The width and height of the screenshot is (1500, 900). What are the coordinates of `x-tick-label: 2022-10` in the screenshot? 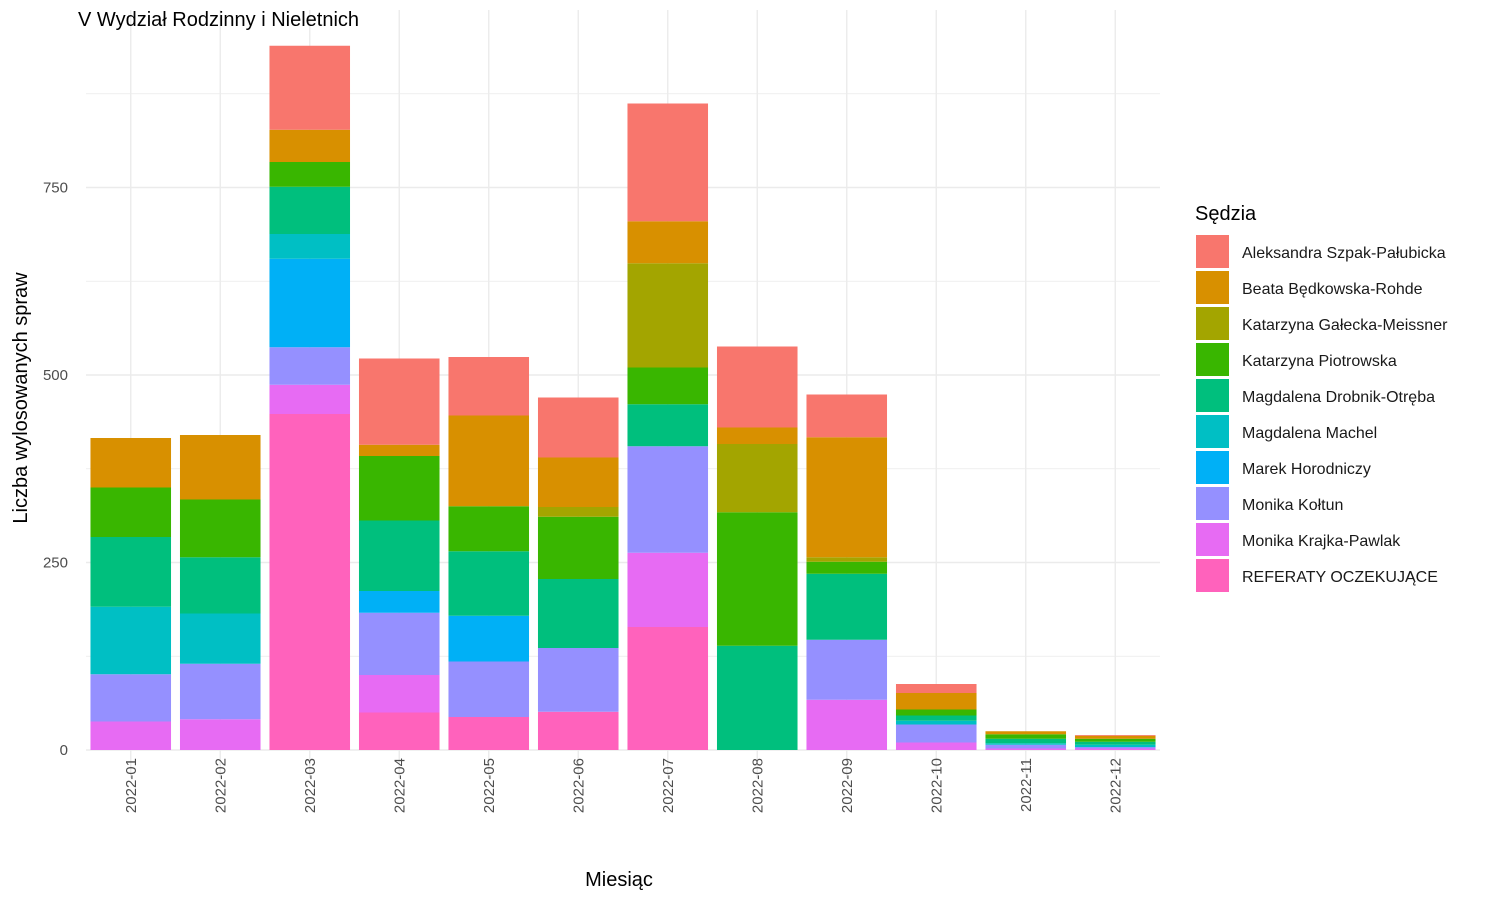 It's located at (936, 785).